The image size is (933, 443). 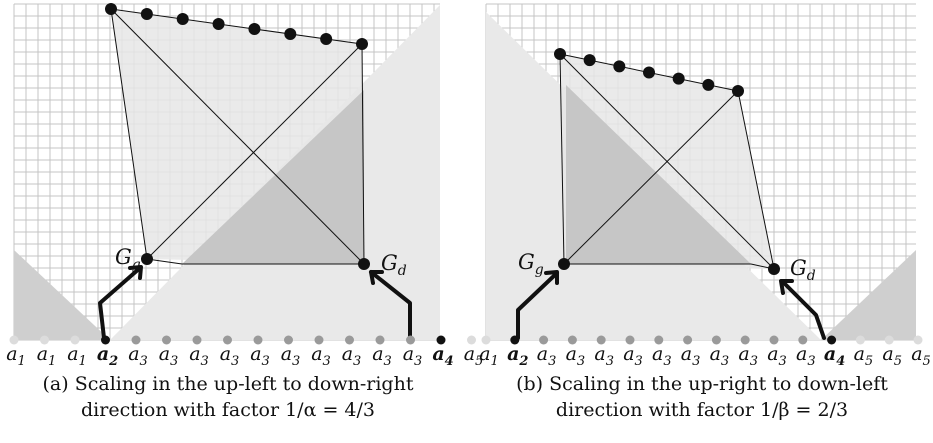 What do you see at coordinates (671, 305) in the screenshot?
I see `panel-b-arrows` at bounding box center [671, 305].